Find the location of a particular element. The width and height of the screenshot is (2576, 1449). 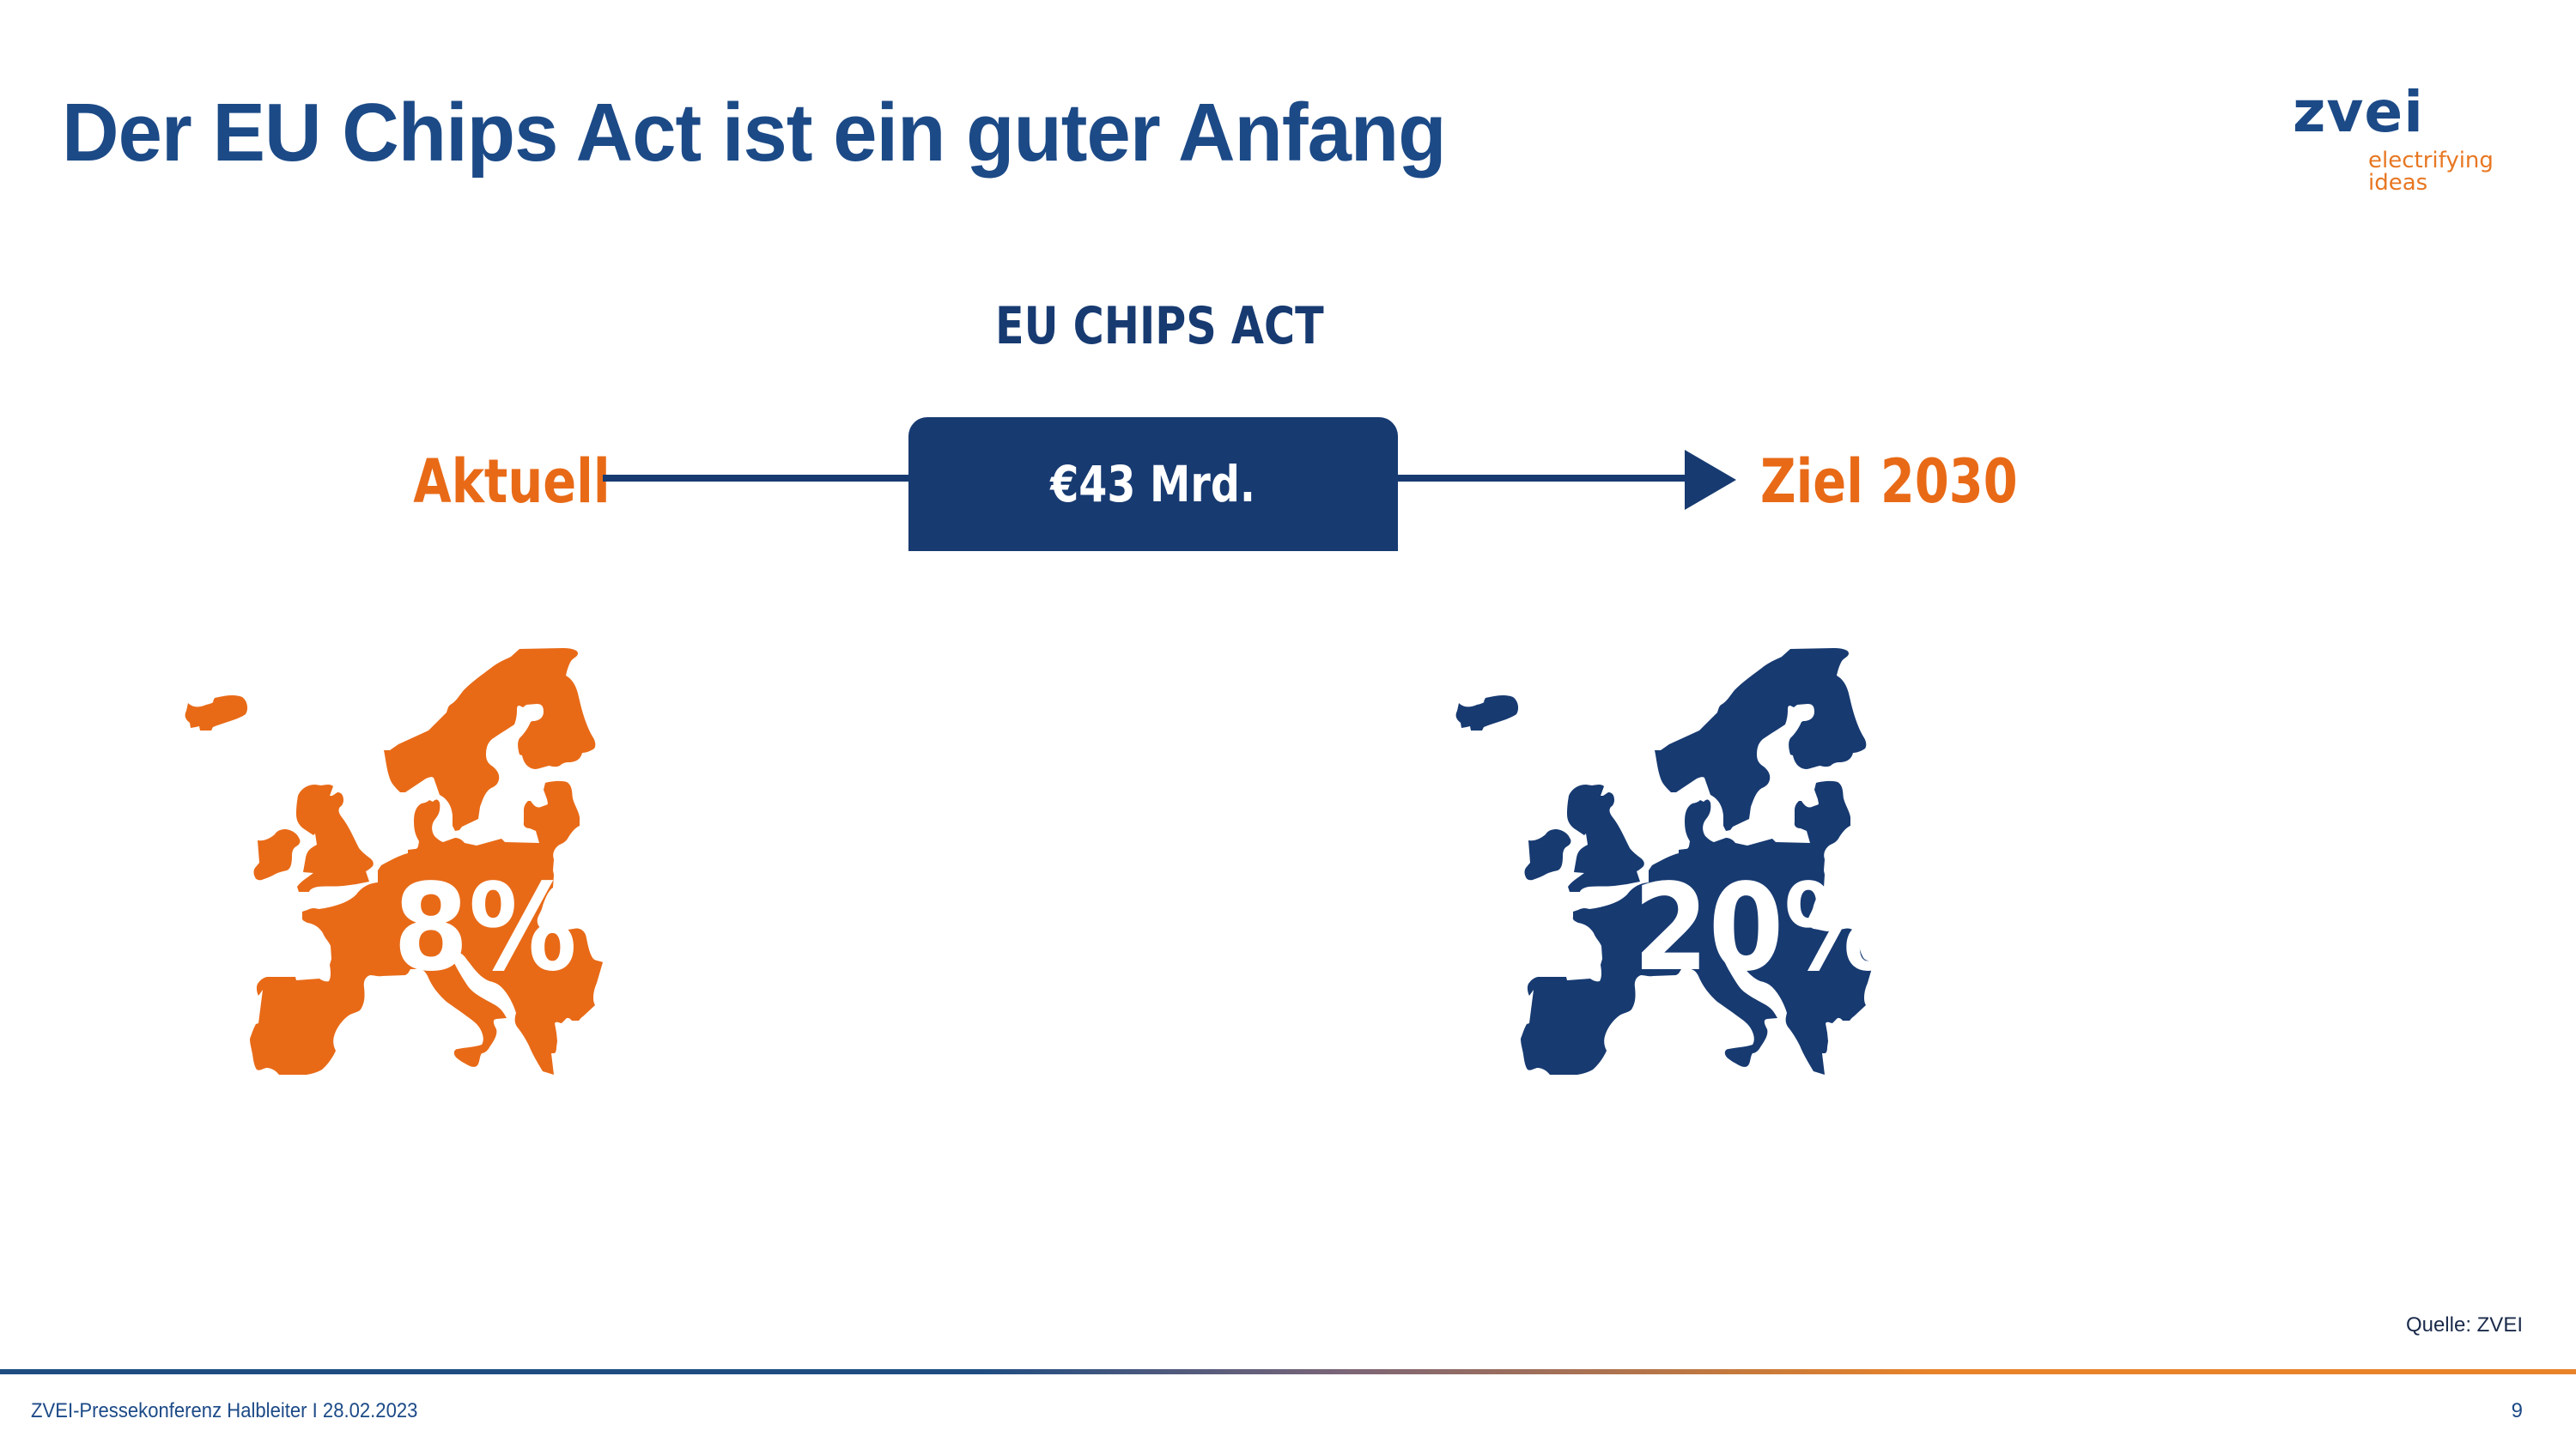

timeline-line-right is located at coordinates (1541, 478).